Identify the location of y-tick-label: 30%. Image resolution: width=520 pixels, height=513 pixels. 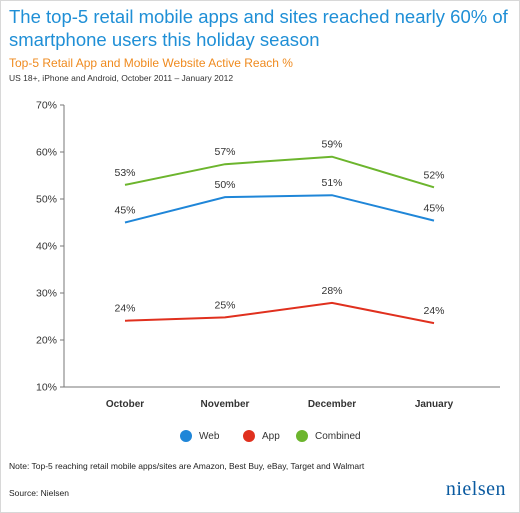
(46, 294).